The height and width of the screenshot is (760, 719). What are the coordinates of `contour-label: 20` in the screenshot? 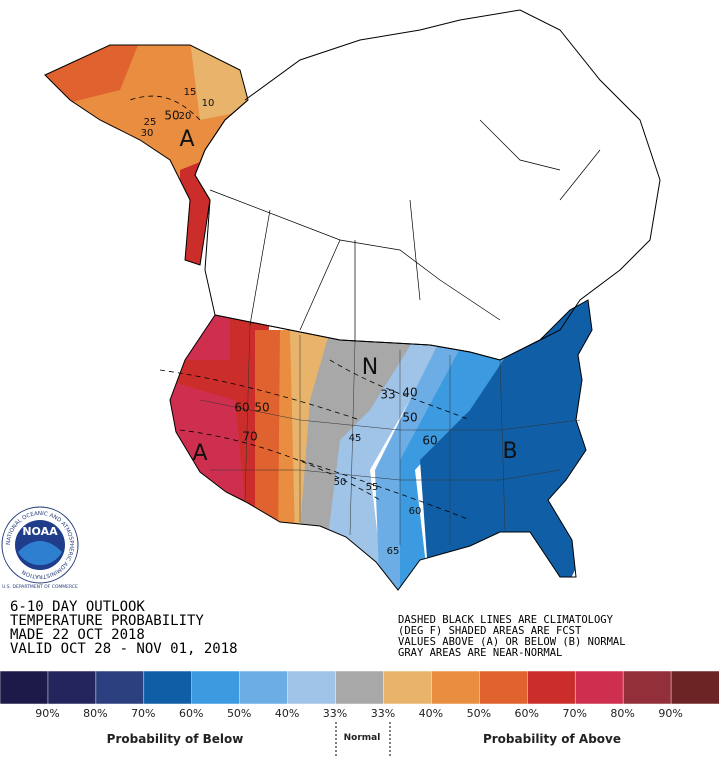 It's located at (185, 116).